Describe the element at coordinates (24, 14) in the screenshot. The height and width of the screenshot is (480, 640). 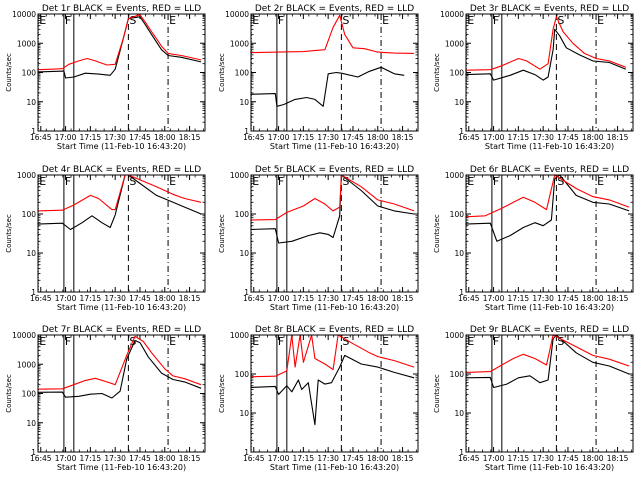
I see `y-tick-label: 10000` at that location.